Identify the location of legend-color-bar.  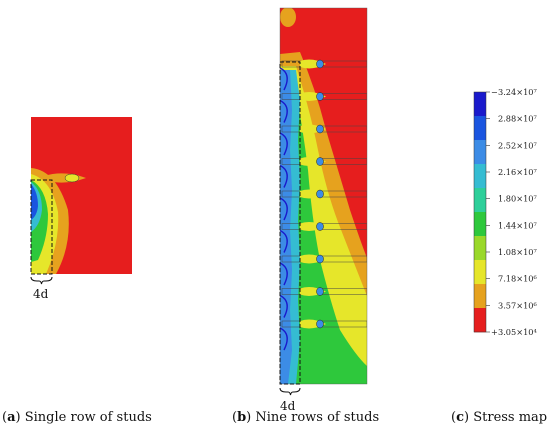
(480, 212).